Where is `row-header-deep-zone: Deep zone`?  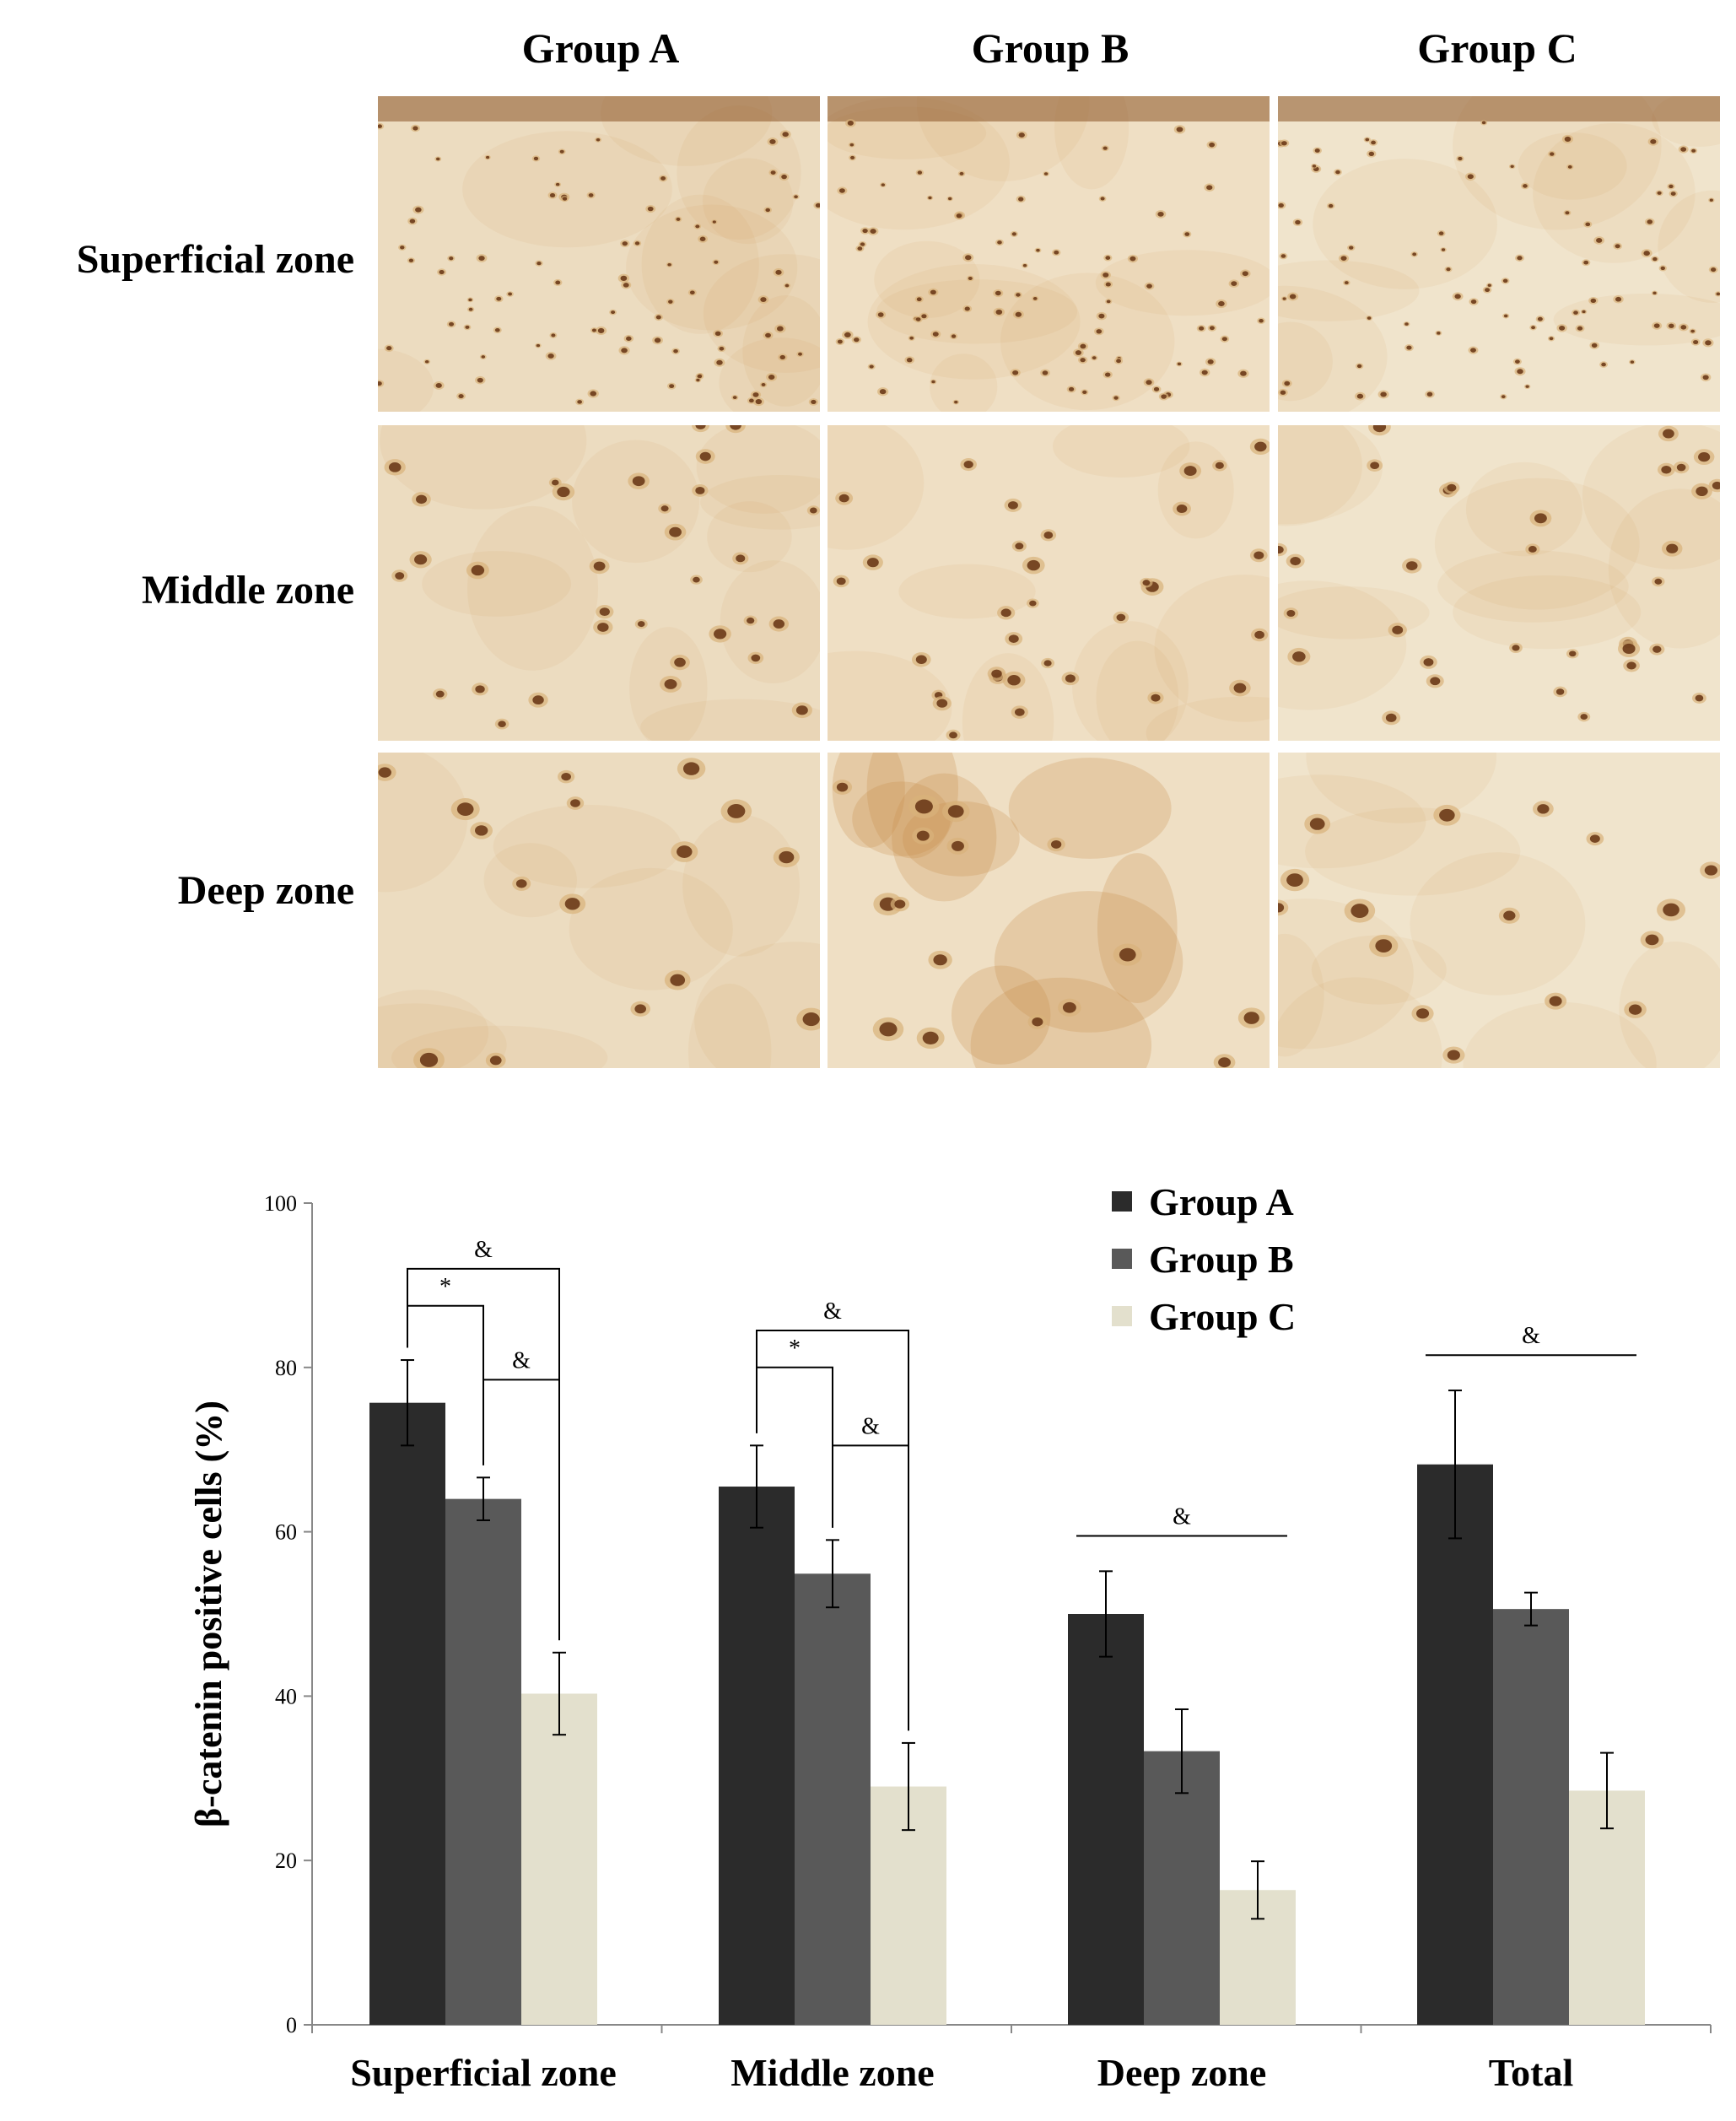
row-header-deep-zone: Deep zone is located at coordinates (265, 891).